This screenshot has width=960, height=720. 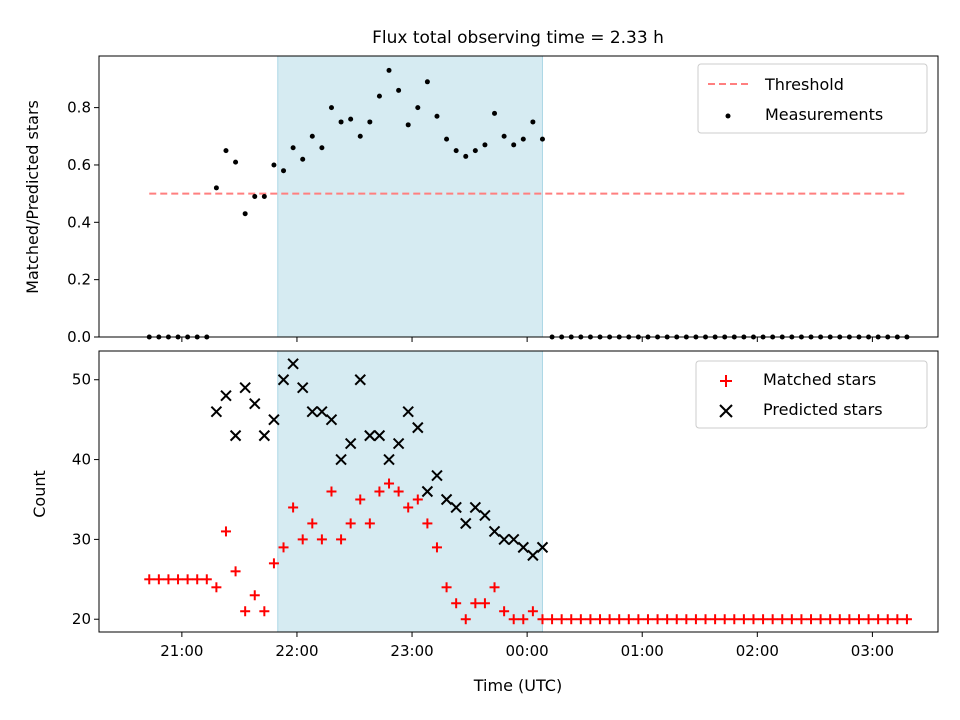 What do you see at coordinates (79, 337) in the screenshot?
I see `top-y-tick-label: 0.0` at bounding box center [79, 337].